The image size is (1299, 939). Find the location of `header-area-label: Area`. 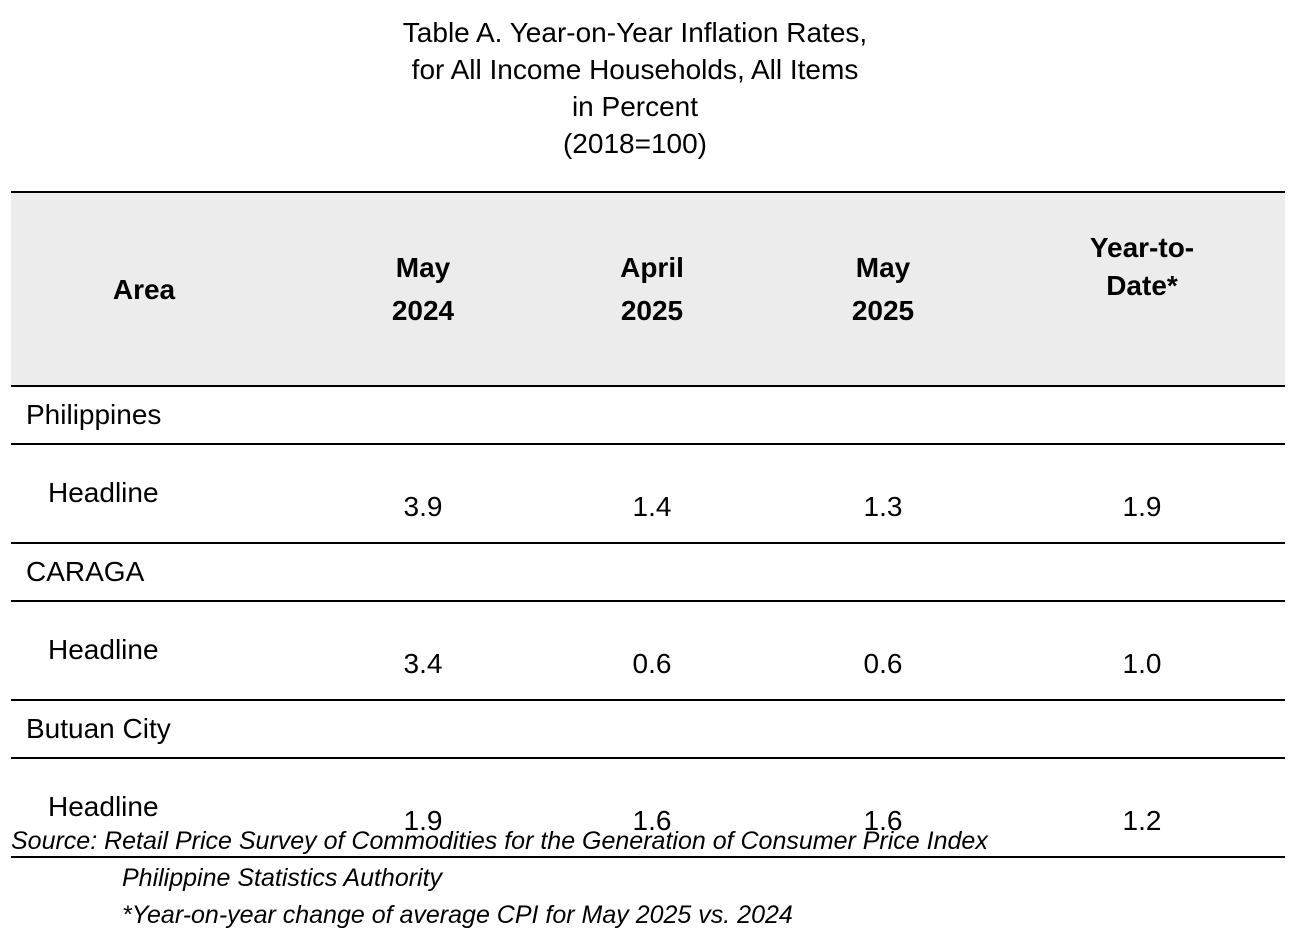

header-area-label: Area is located at coordinates (144, 289).